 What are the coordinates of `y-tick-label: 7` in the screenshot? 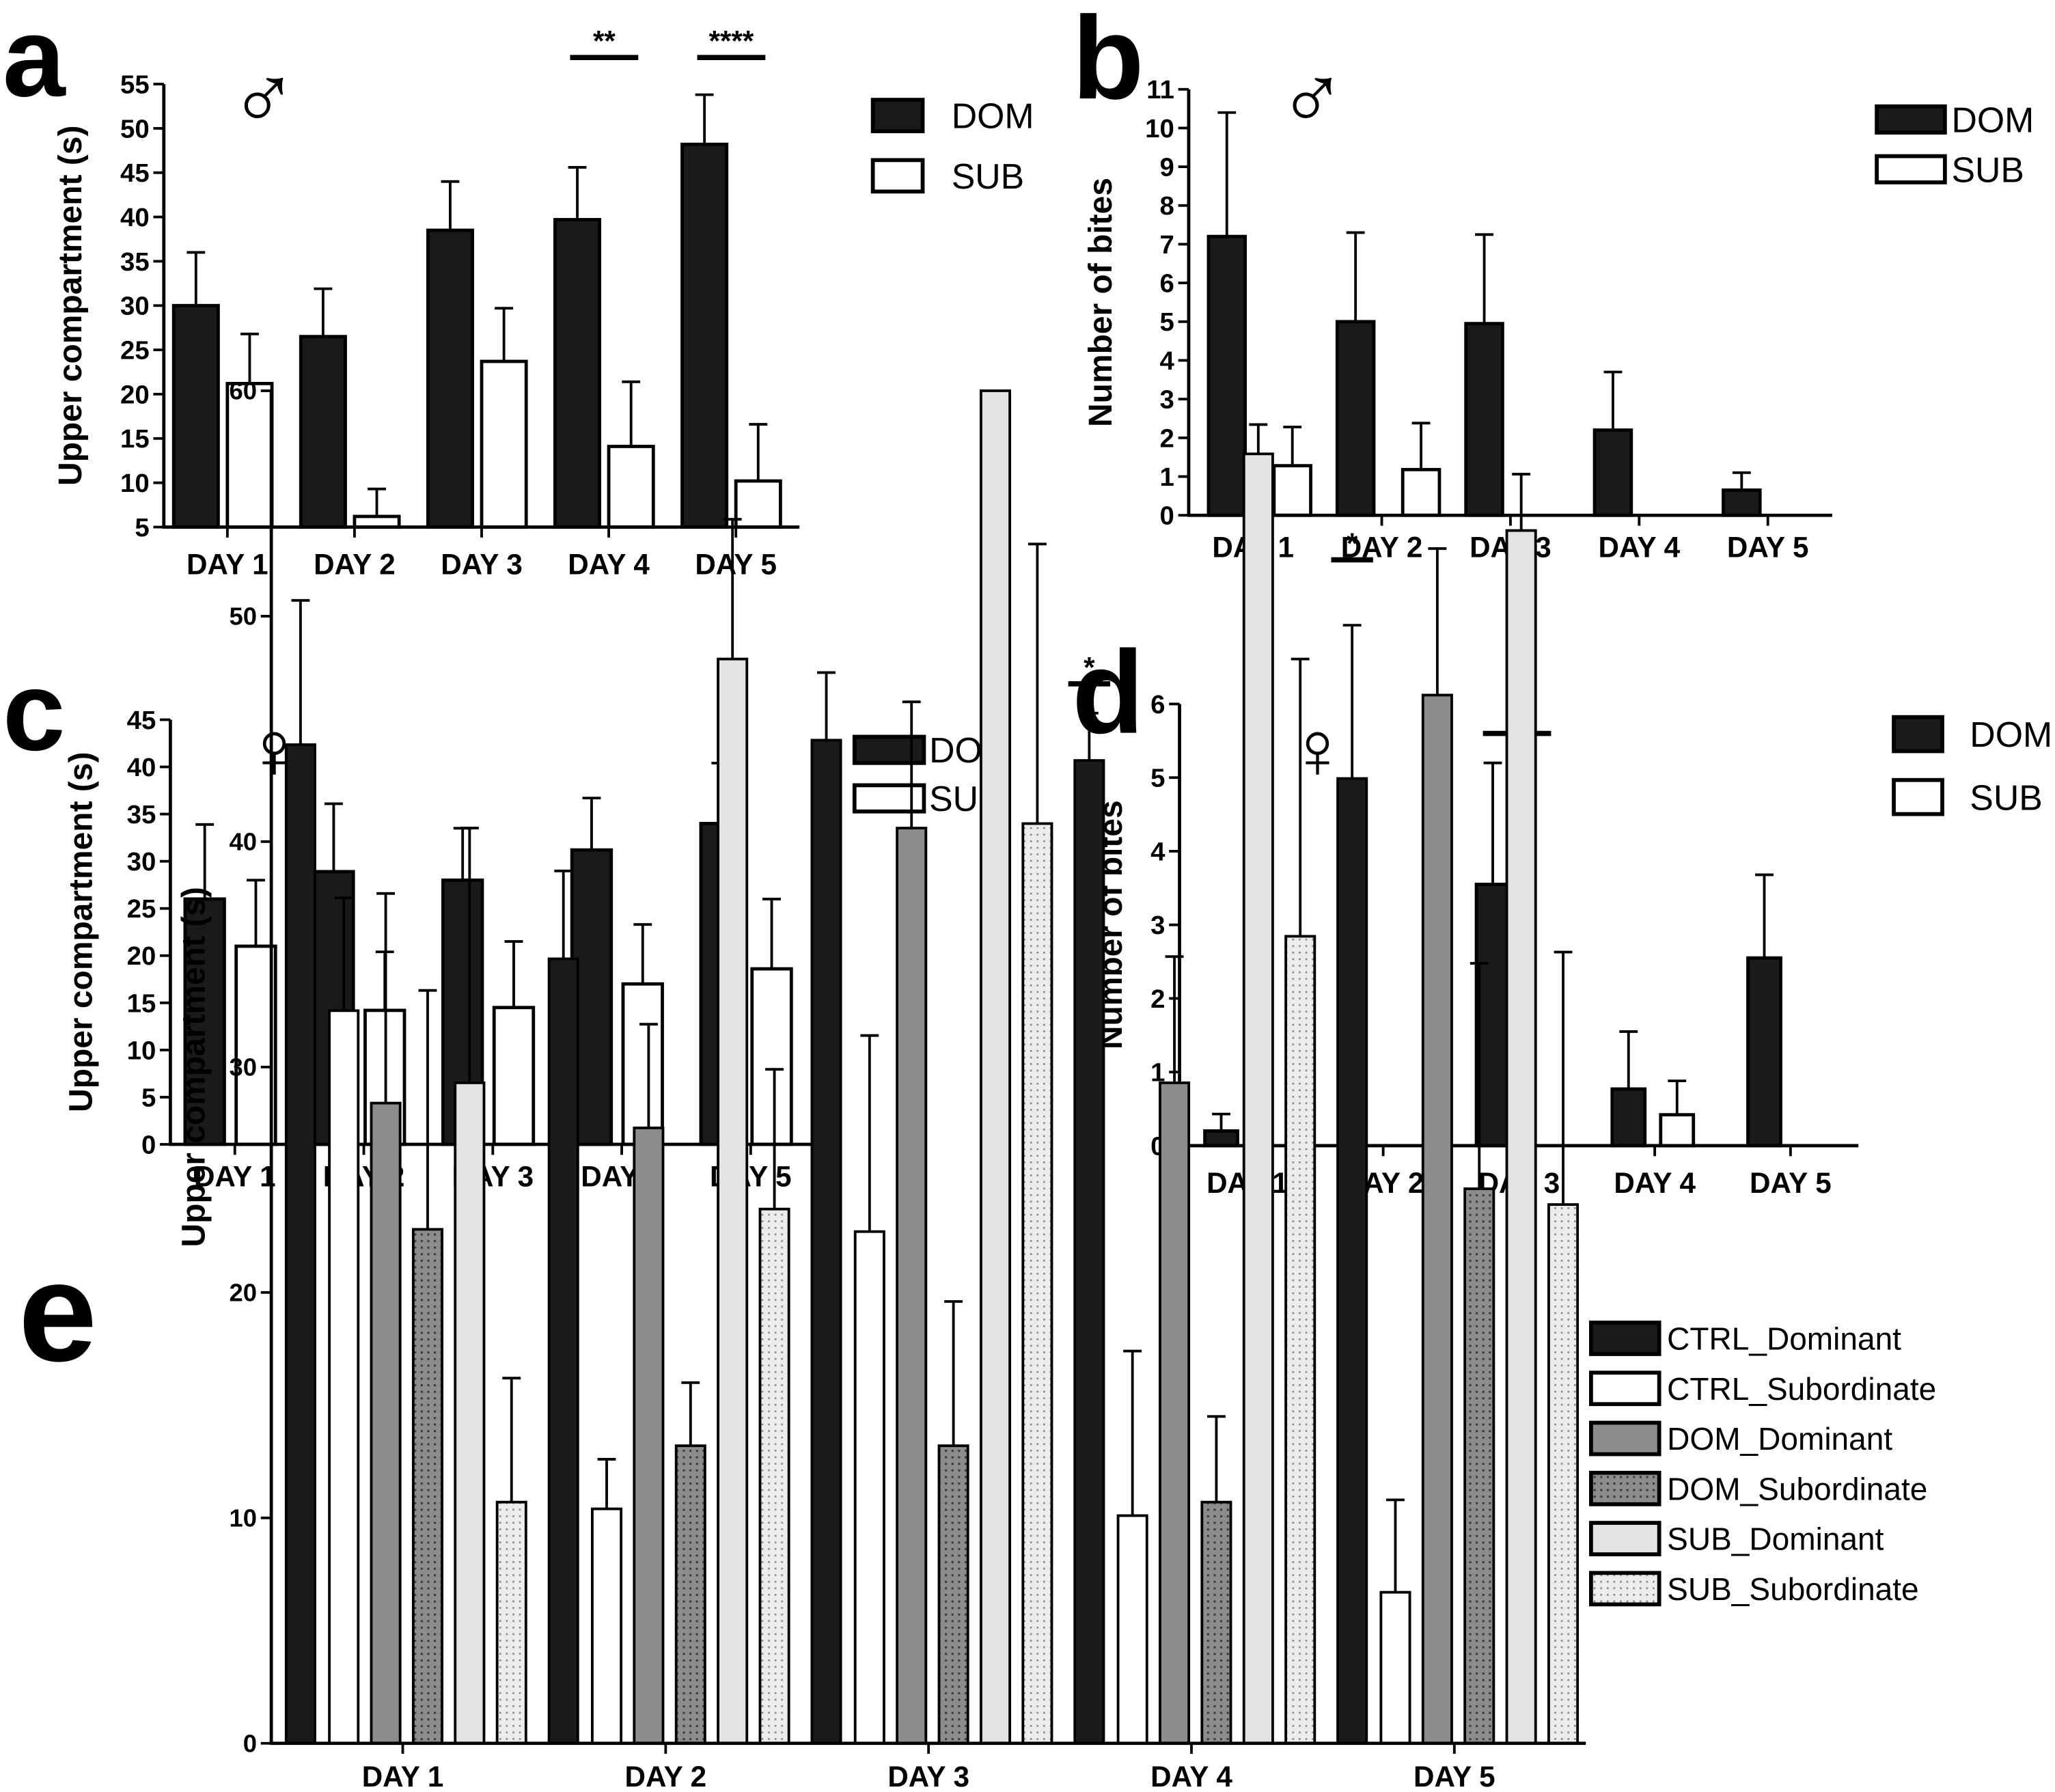 It's located at (1167, 245).